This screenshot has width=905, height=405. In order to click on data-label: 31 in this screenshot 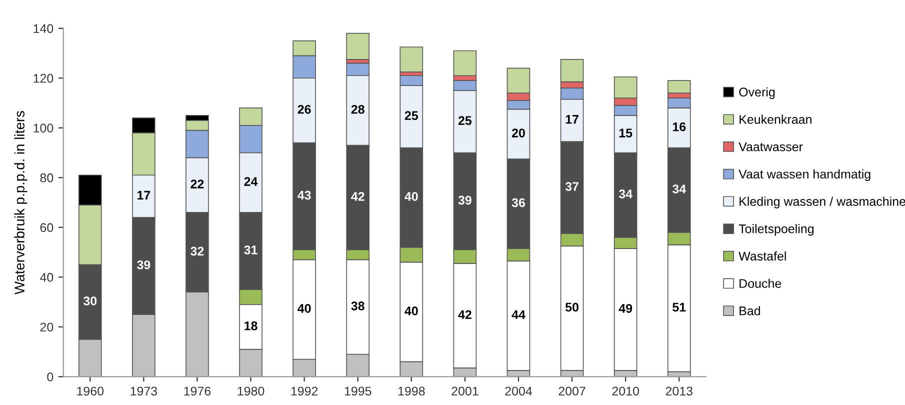, I will do `click(251, 250)`.